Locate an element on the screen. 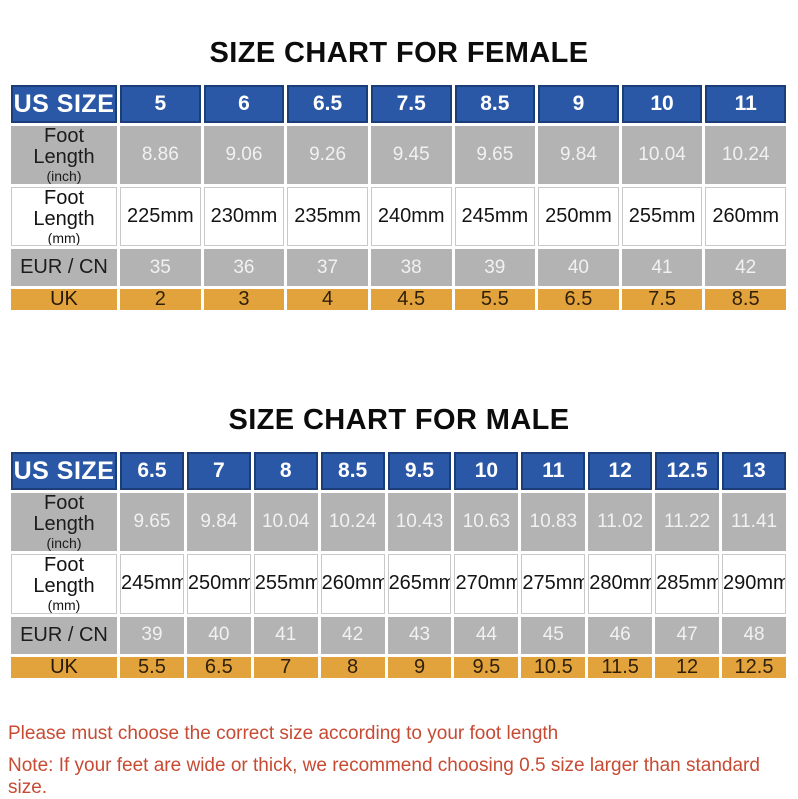  size-value-cell: 5 is located at coordinates (160, 104).